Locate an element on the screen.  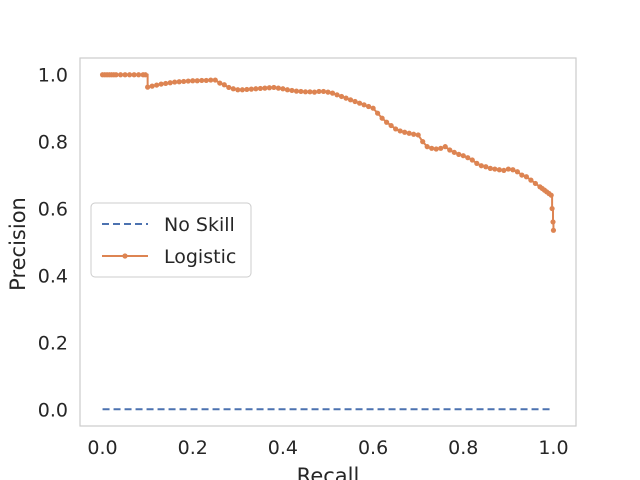
legend: No Skill Logistic is located at coordinates (171, 240).